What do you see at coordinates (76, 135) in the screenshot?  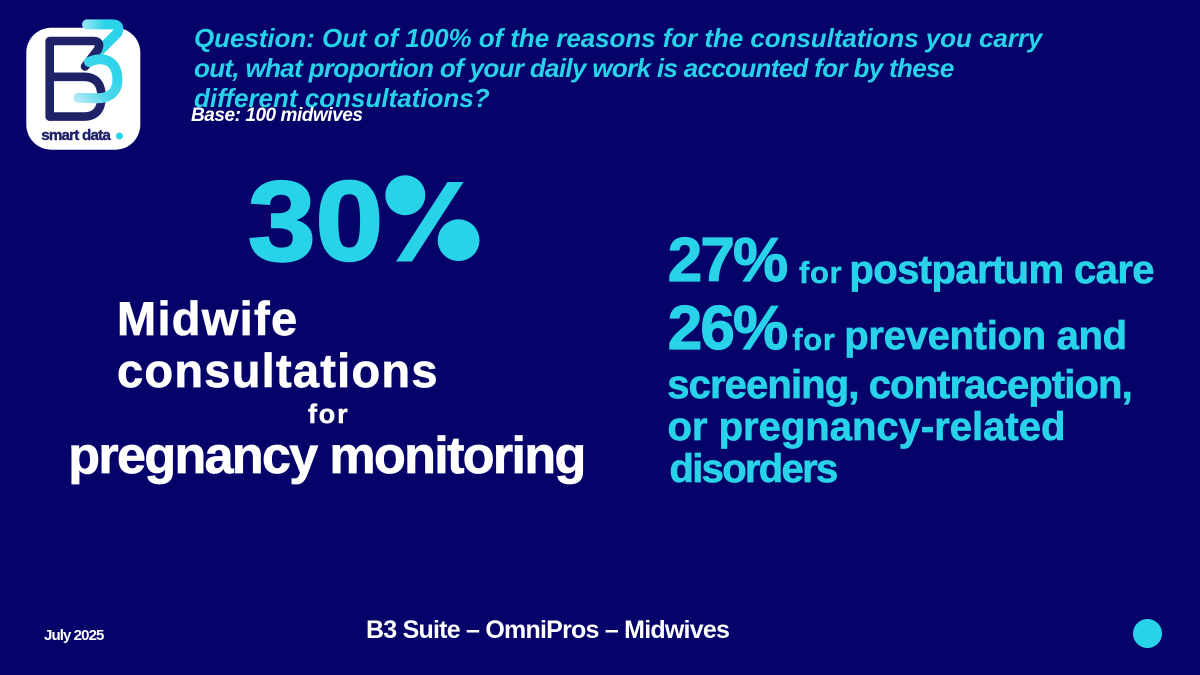 I see `svg-text: smart data` at bounding box center [76, 135].